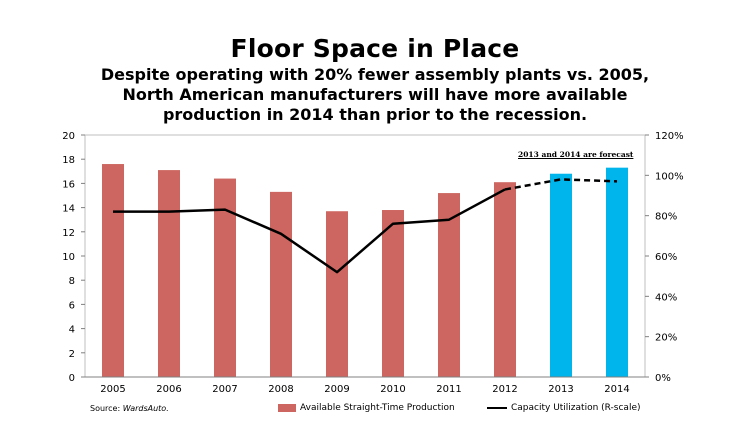 This screenshot has width=750, height=438. Describe the element at coordinates (224, 389) in the screenshot. I see `x-tick-label-2007: 2007` at that location.